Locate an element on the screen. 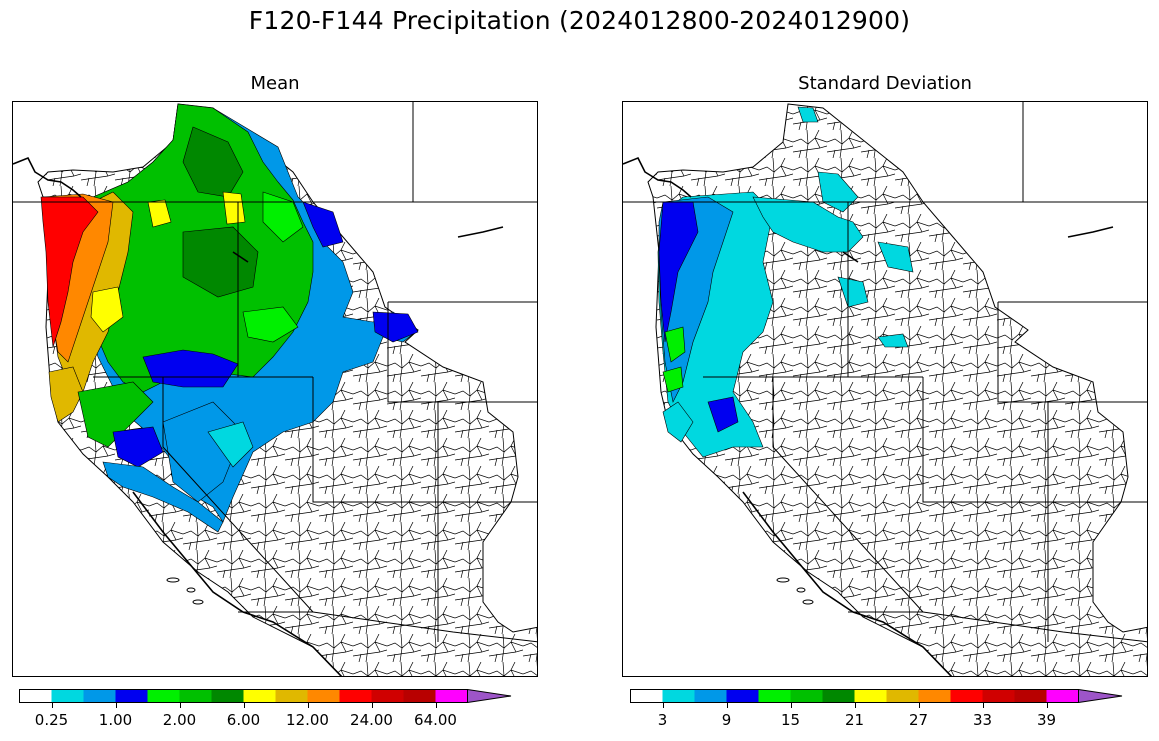  stddev-tick-label: 27 is located at coordinates (918, 720).